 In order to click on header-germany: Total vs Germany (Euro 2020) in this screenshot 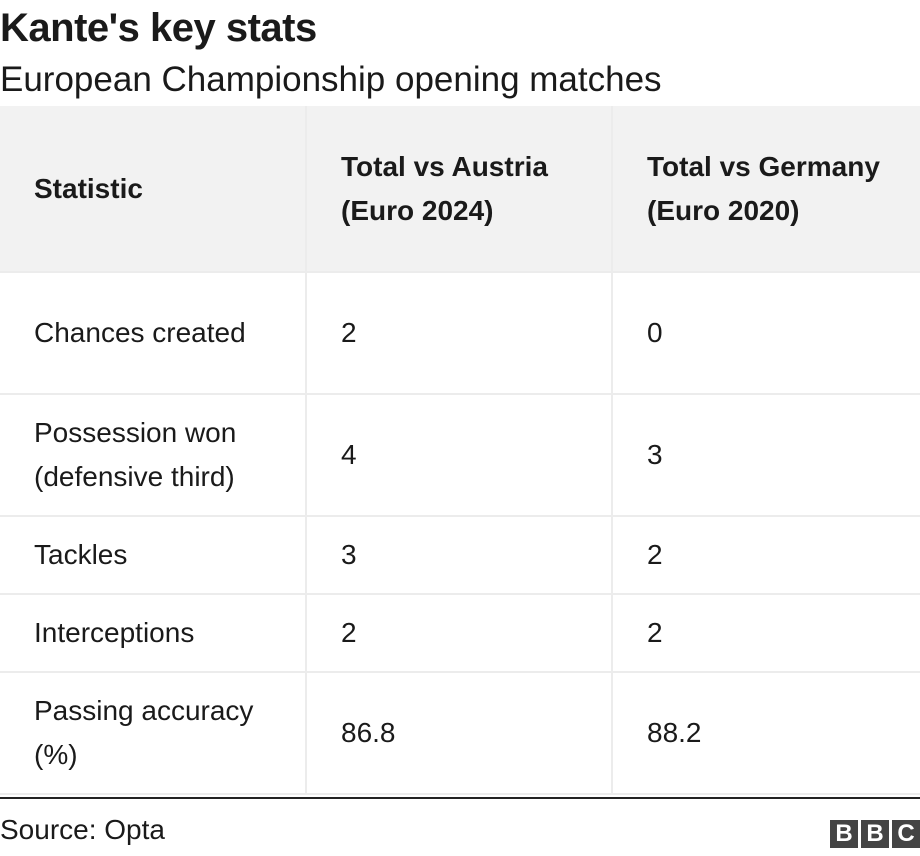, I will do `click(765, 189)`.